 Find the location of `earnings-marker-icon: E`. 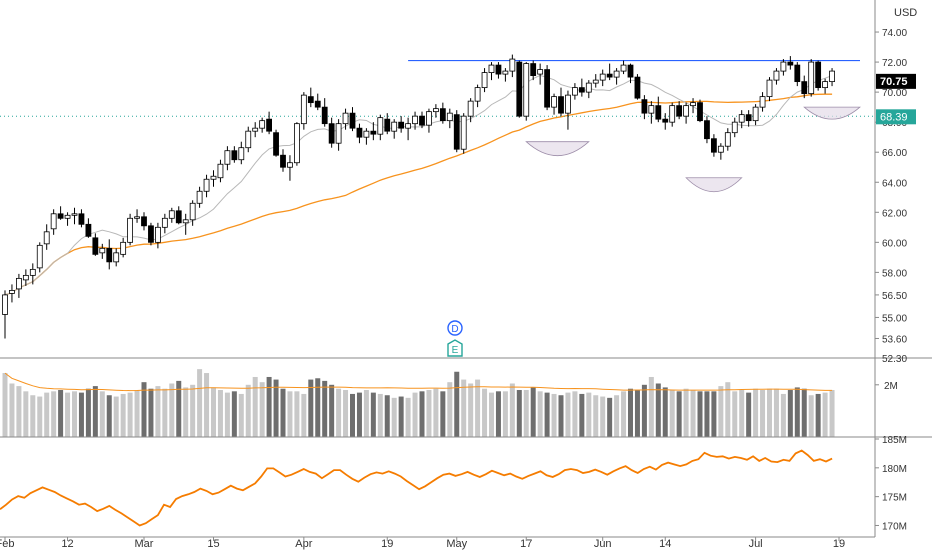

earnings-marker-icon: E is located at coordinates (455, 348).